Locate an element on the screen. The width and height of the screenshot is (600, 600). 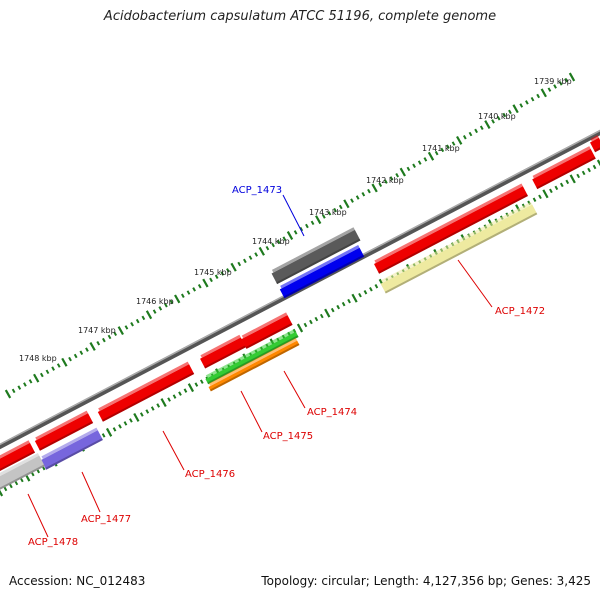
gene-label-acp-1473: ACP_1473 is located at coordinates (257, 190).